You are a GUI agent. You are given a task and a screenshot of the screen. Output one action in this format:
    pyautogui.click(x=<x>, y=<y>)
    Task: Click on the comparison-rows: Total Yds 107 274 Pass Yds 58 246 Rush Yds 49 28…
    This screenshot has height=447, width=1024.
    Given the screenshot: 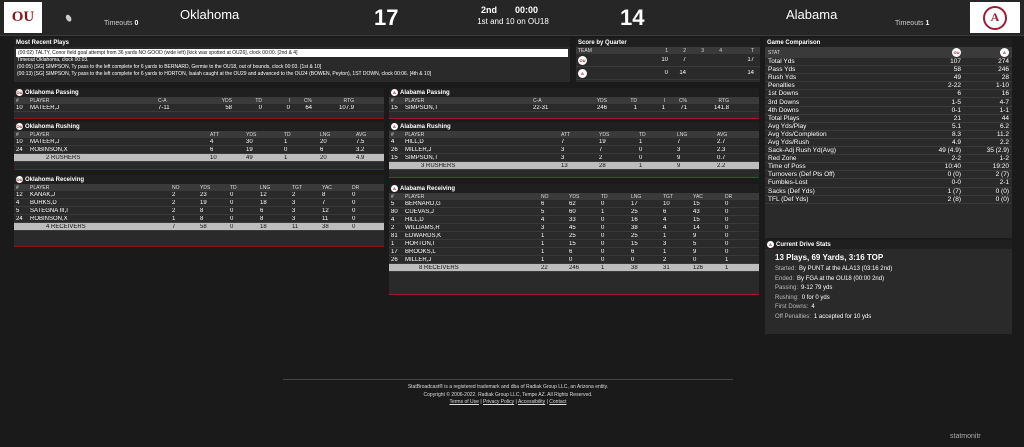 What is the action you would take?
    pyautogui.click(x=888, y=131)
    